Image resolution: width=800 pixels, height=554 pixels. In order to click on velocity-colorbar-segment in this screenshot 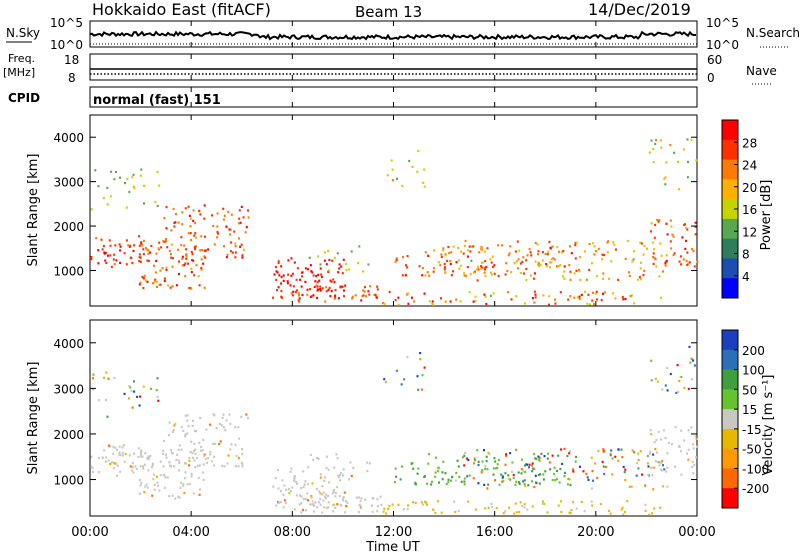, I will do `click(730, 478)`.